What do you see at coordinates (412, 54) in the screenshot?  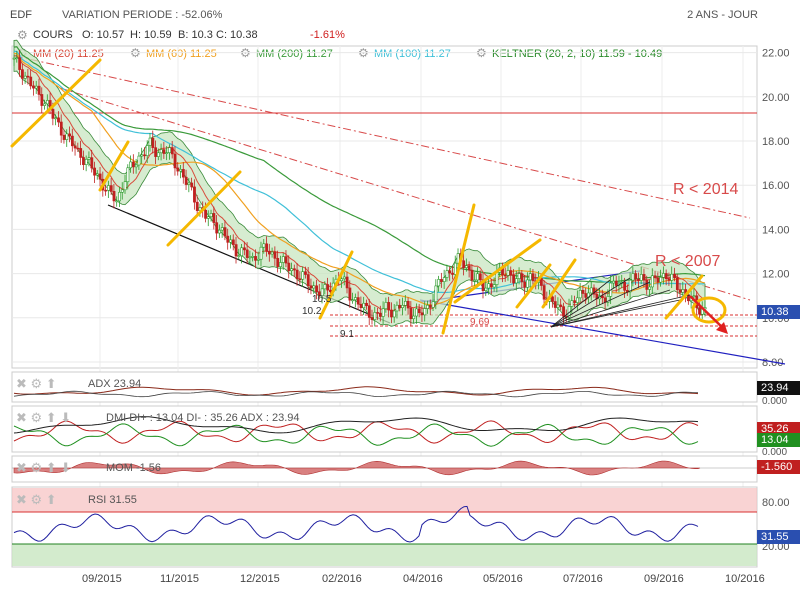 I see `mm100-label: MM (100) 11.27` at bounding box center [412, 54].